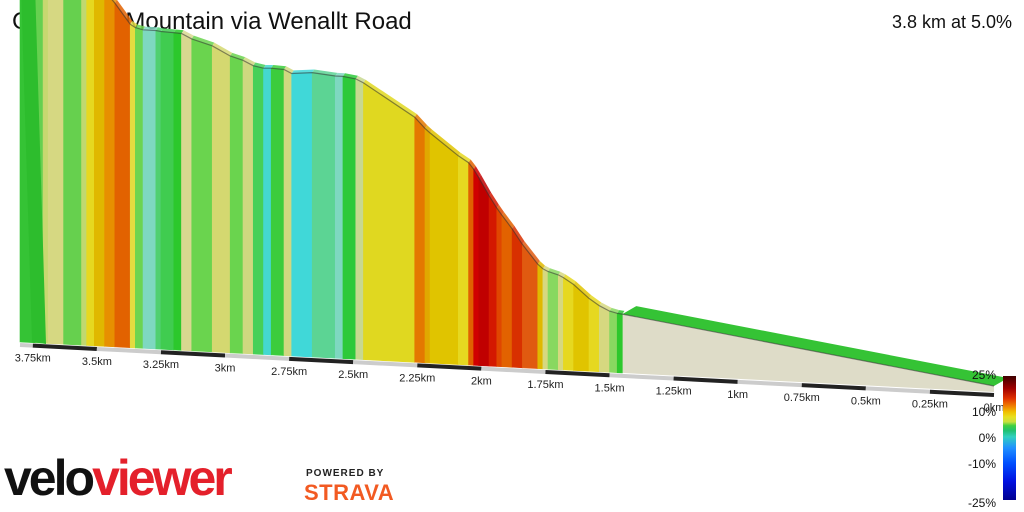 This screenshot has width=1024, height=512. What do you see at coordinates (97, 362) in the screenshot?
I see `distance-tick-label: 3.5km` at bounding box center [97, 362].